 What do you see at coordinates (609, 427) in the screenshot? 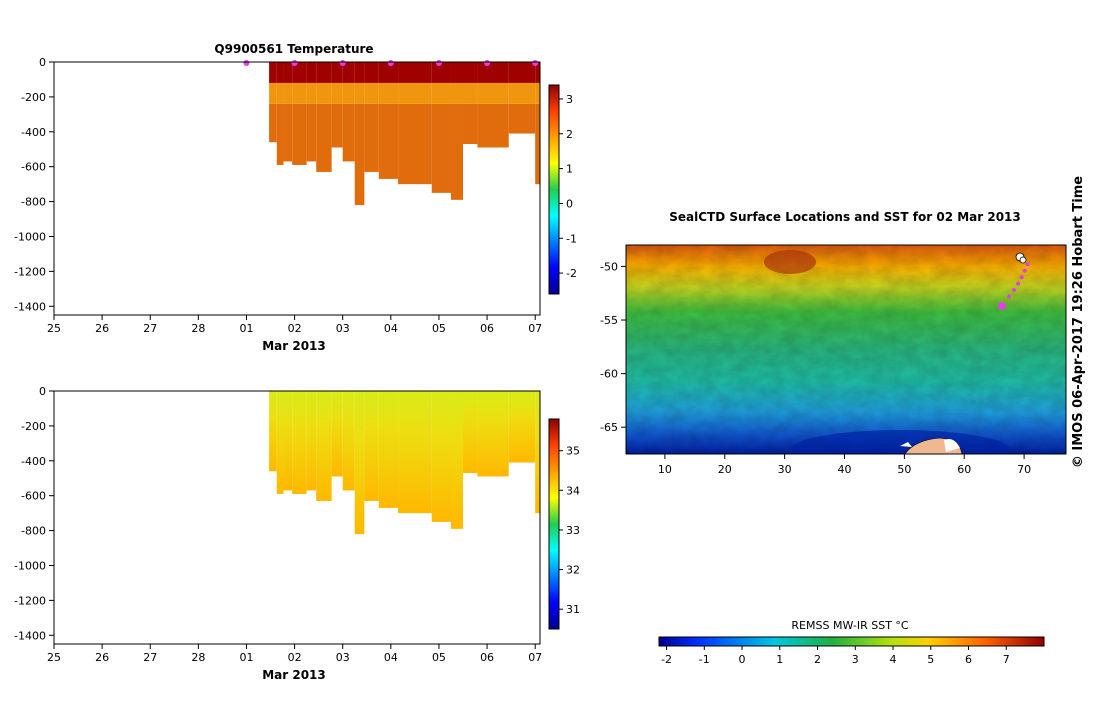
I see `map-y-tick-label: -65` at bounding box center [609, 427].